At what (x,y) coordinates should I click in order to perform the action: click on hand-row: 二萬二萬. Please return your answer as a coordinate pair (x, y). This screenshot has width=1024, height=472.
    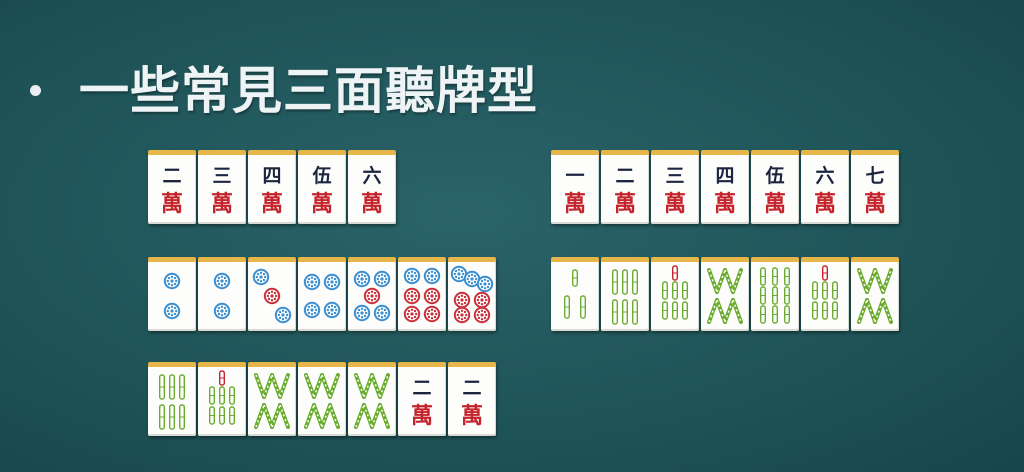
    Looking at the image, I should click on (322, 399).